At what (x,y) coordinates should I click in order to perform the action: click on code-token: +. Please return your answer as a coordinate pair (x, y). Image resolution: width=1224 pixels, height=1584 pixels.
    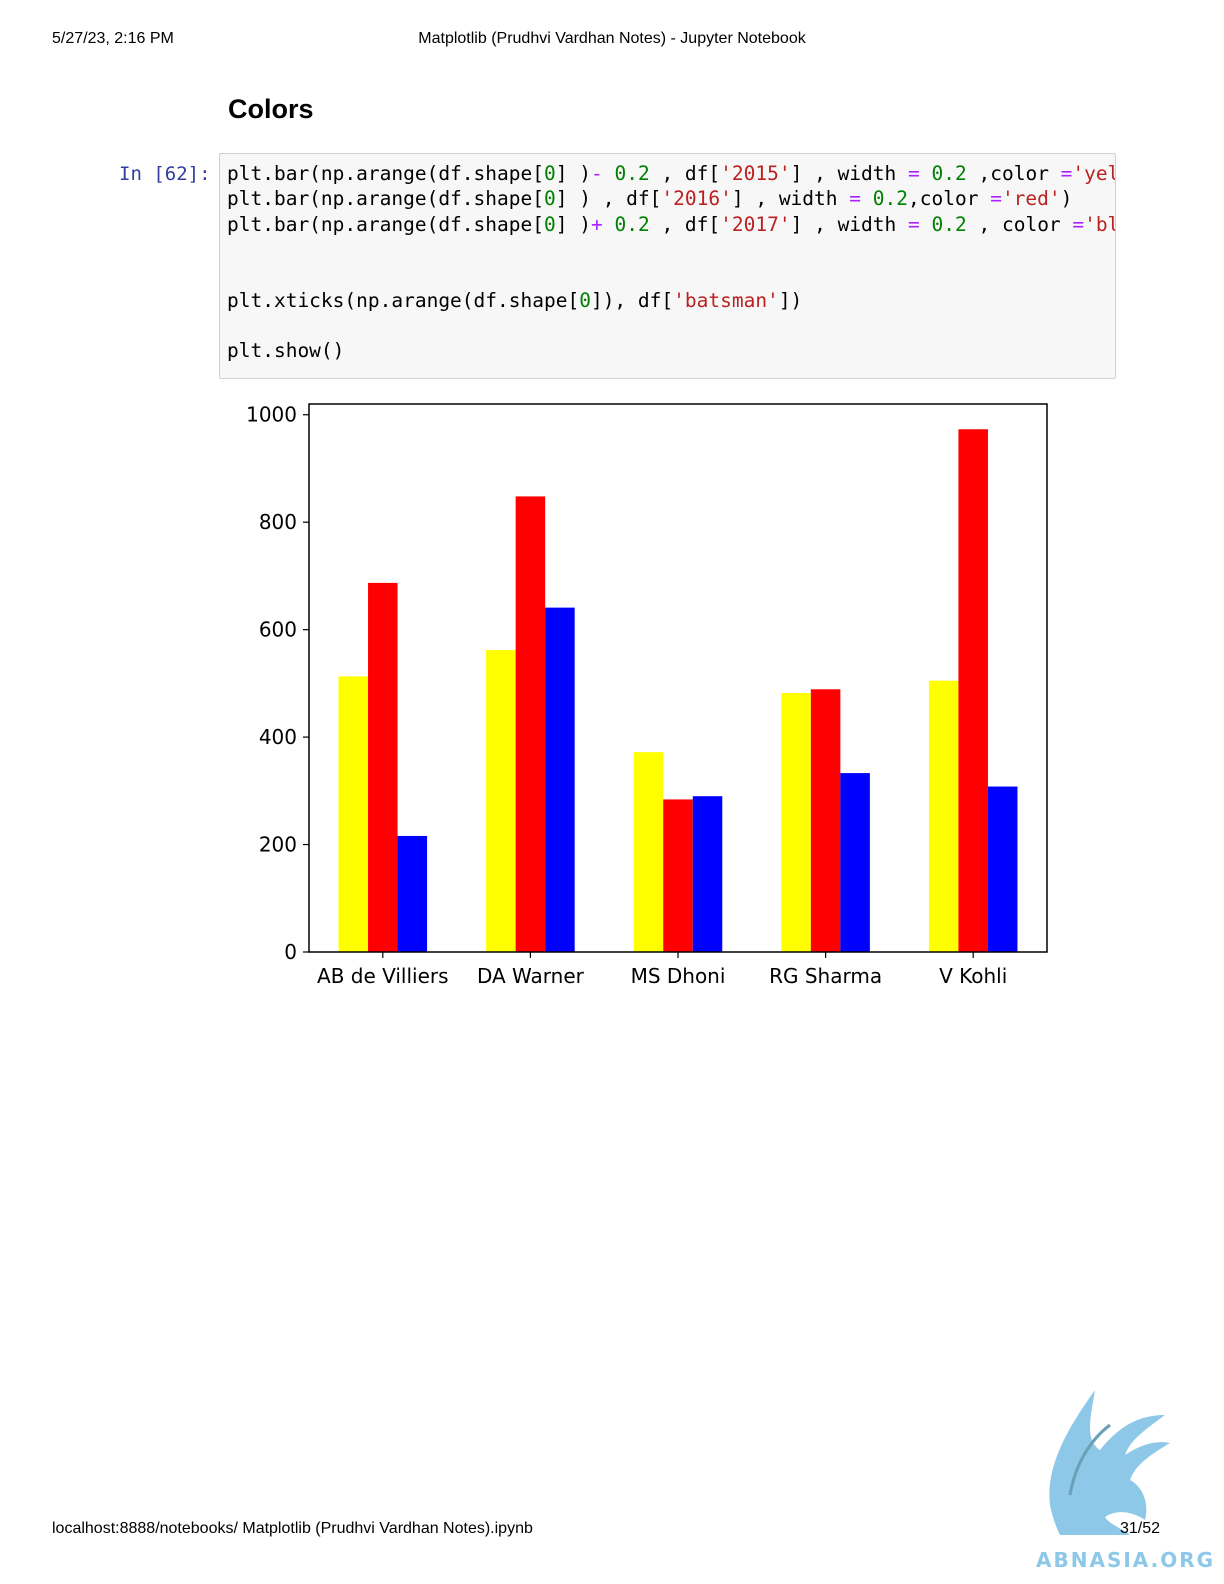
    Looking at the image, I should click on (596, 224).